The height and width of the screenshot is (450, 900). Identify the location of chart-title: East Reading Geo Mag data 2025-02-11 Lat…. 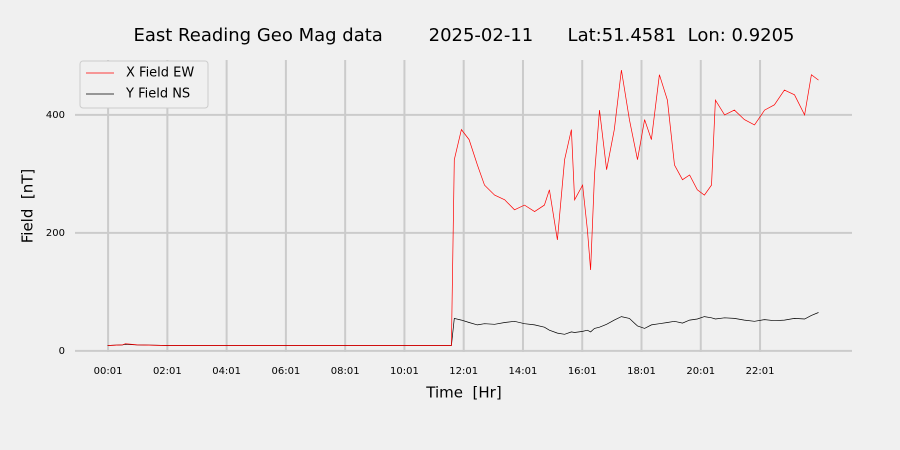
(463, 35).